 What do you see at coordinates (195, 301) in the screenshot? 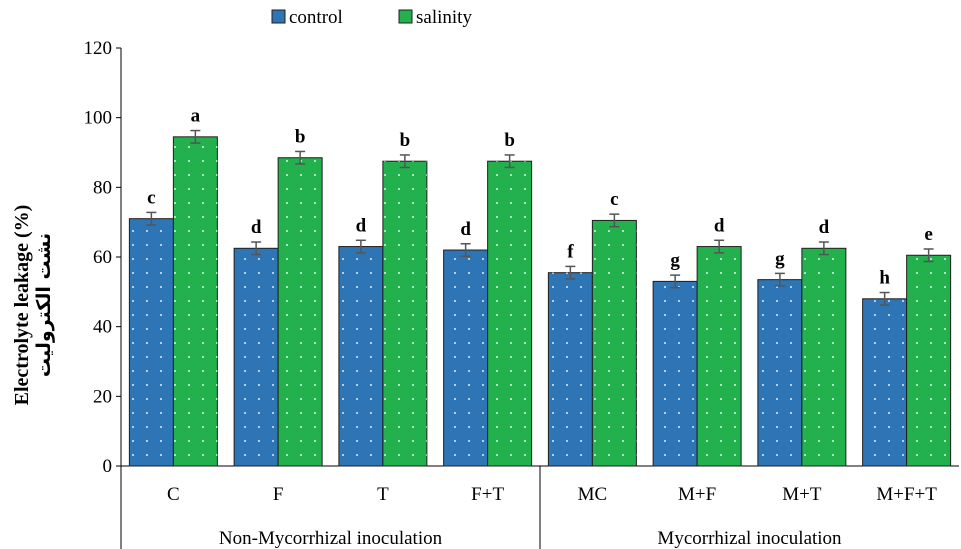
I see `bar-pattern-salinity-C` at bounding box center [195, 301].